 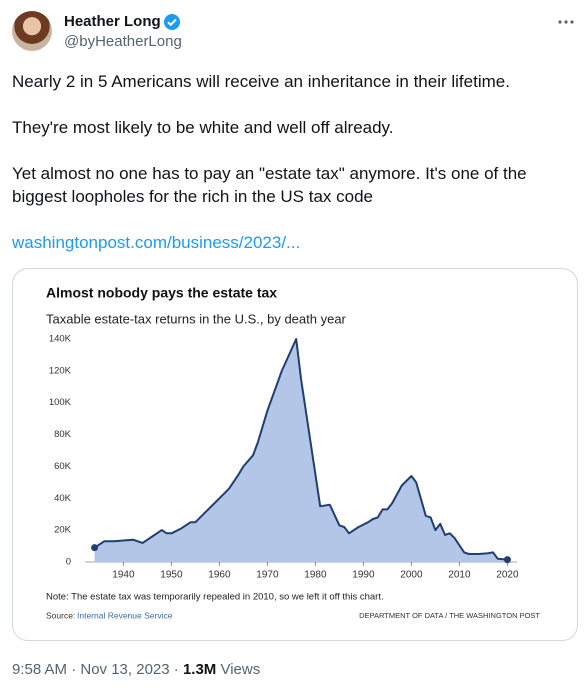 I want to click on x-tick-label: 1960, so click(x=219, y=575).